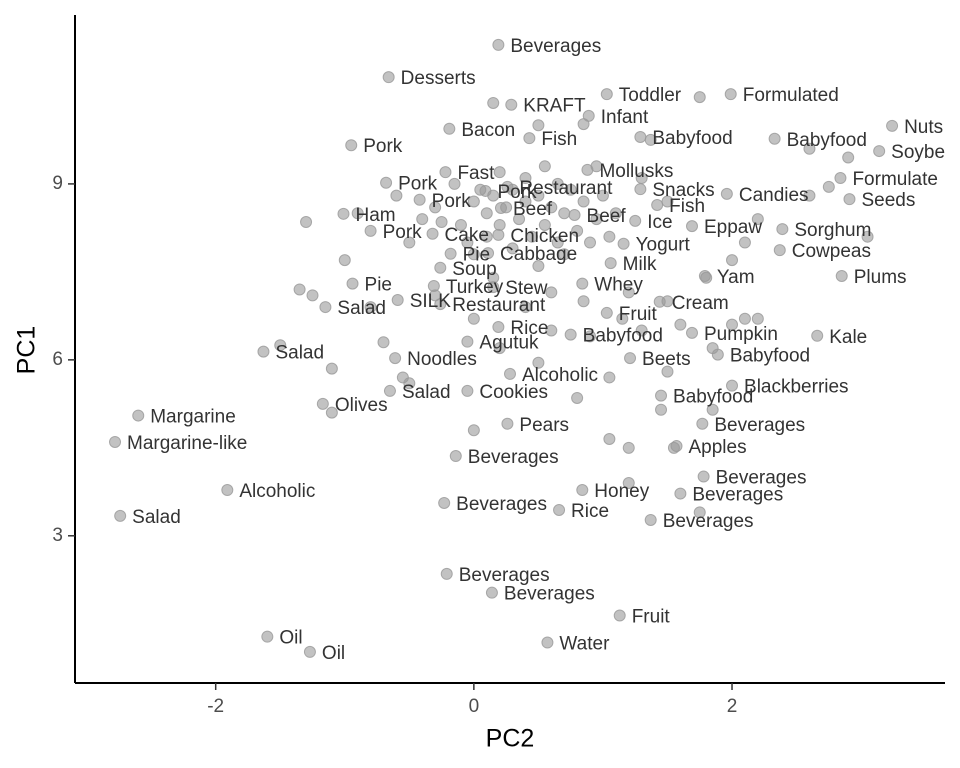 The height and width of the screenshot is (768, 960). What do you see at coordinates (736, 277) in the screenshot?
I see `point-label: Yam` at bounding box center [736, 277].